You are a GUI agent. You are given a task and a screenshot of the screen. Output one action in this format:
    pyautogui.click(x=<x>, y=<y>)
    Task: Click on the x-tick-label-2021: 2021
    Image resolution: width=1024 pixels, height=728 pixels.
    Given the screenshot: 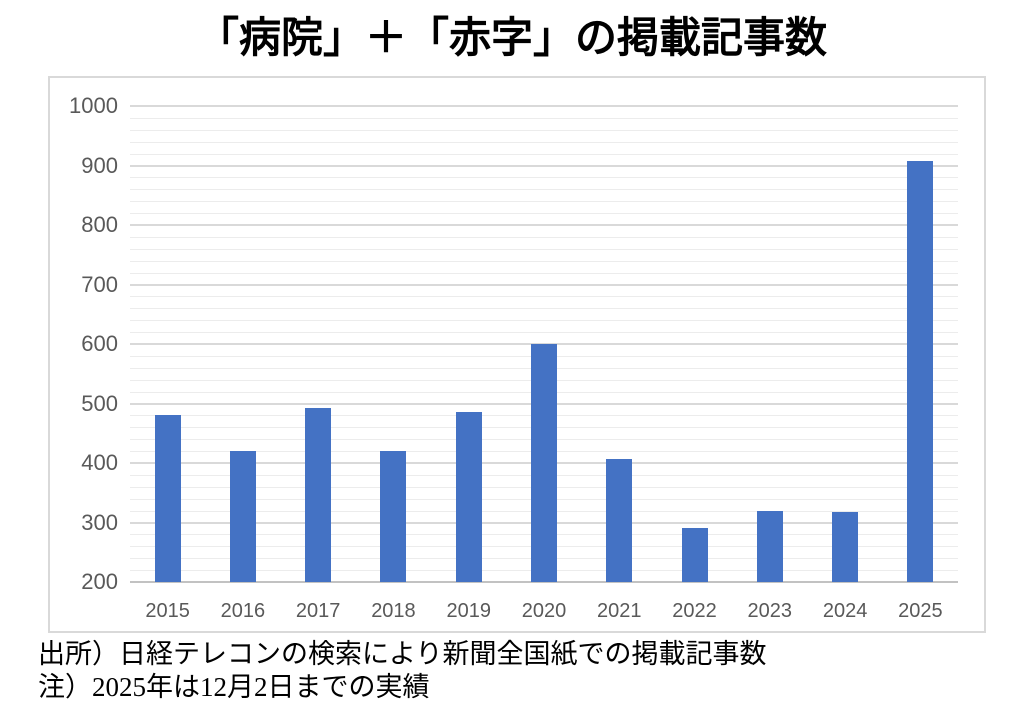 What is the action you would take?
    pyautogui.click(x=619, y=611)
    